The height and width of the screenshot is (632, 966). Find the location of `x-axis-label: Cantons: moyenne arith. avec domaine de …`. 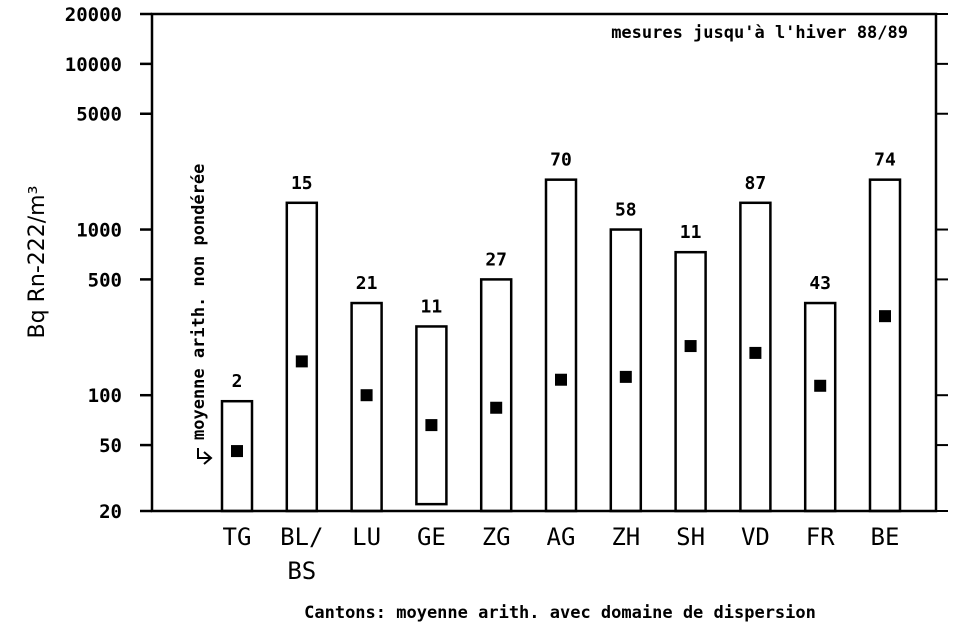

x-axis-label: Cantons: moyenne arith. avec domaine de … is located at coordinates (560, 613).